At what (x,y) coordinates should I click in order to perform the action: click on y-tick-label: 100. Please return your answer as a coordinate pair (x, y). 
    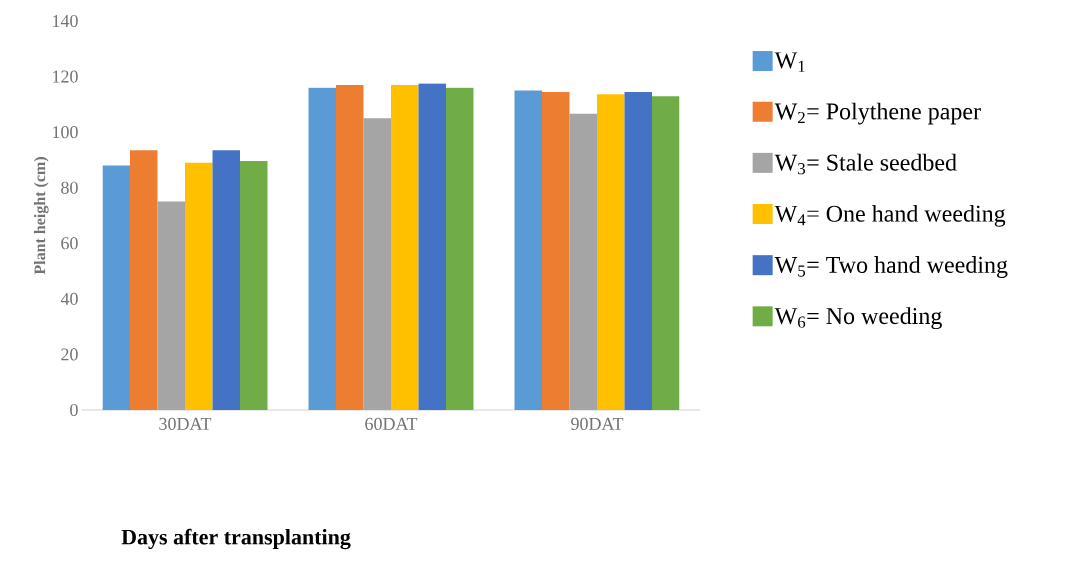
    Looking at the image, I should click on (65, 132).